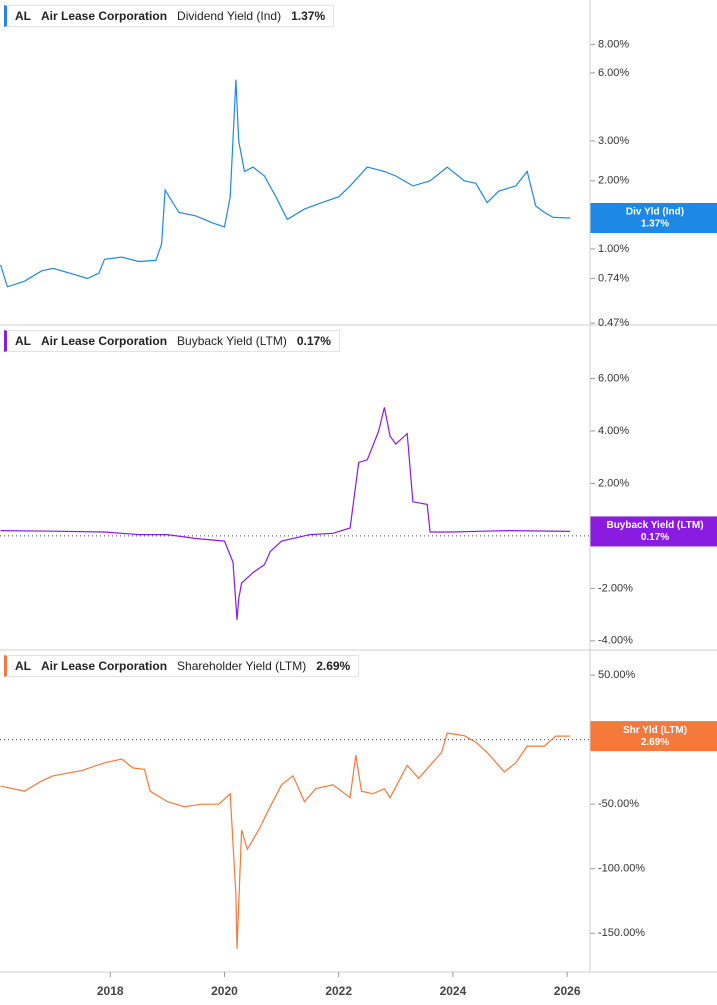  Describe the element at coordinates (242, 666) in the screenshot. I see `metric-title: Shareholder Yield (LTM)` at that location.